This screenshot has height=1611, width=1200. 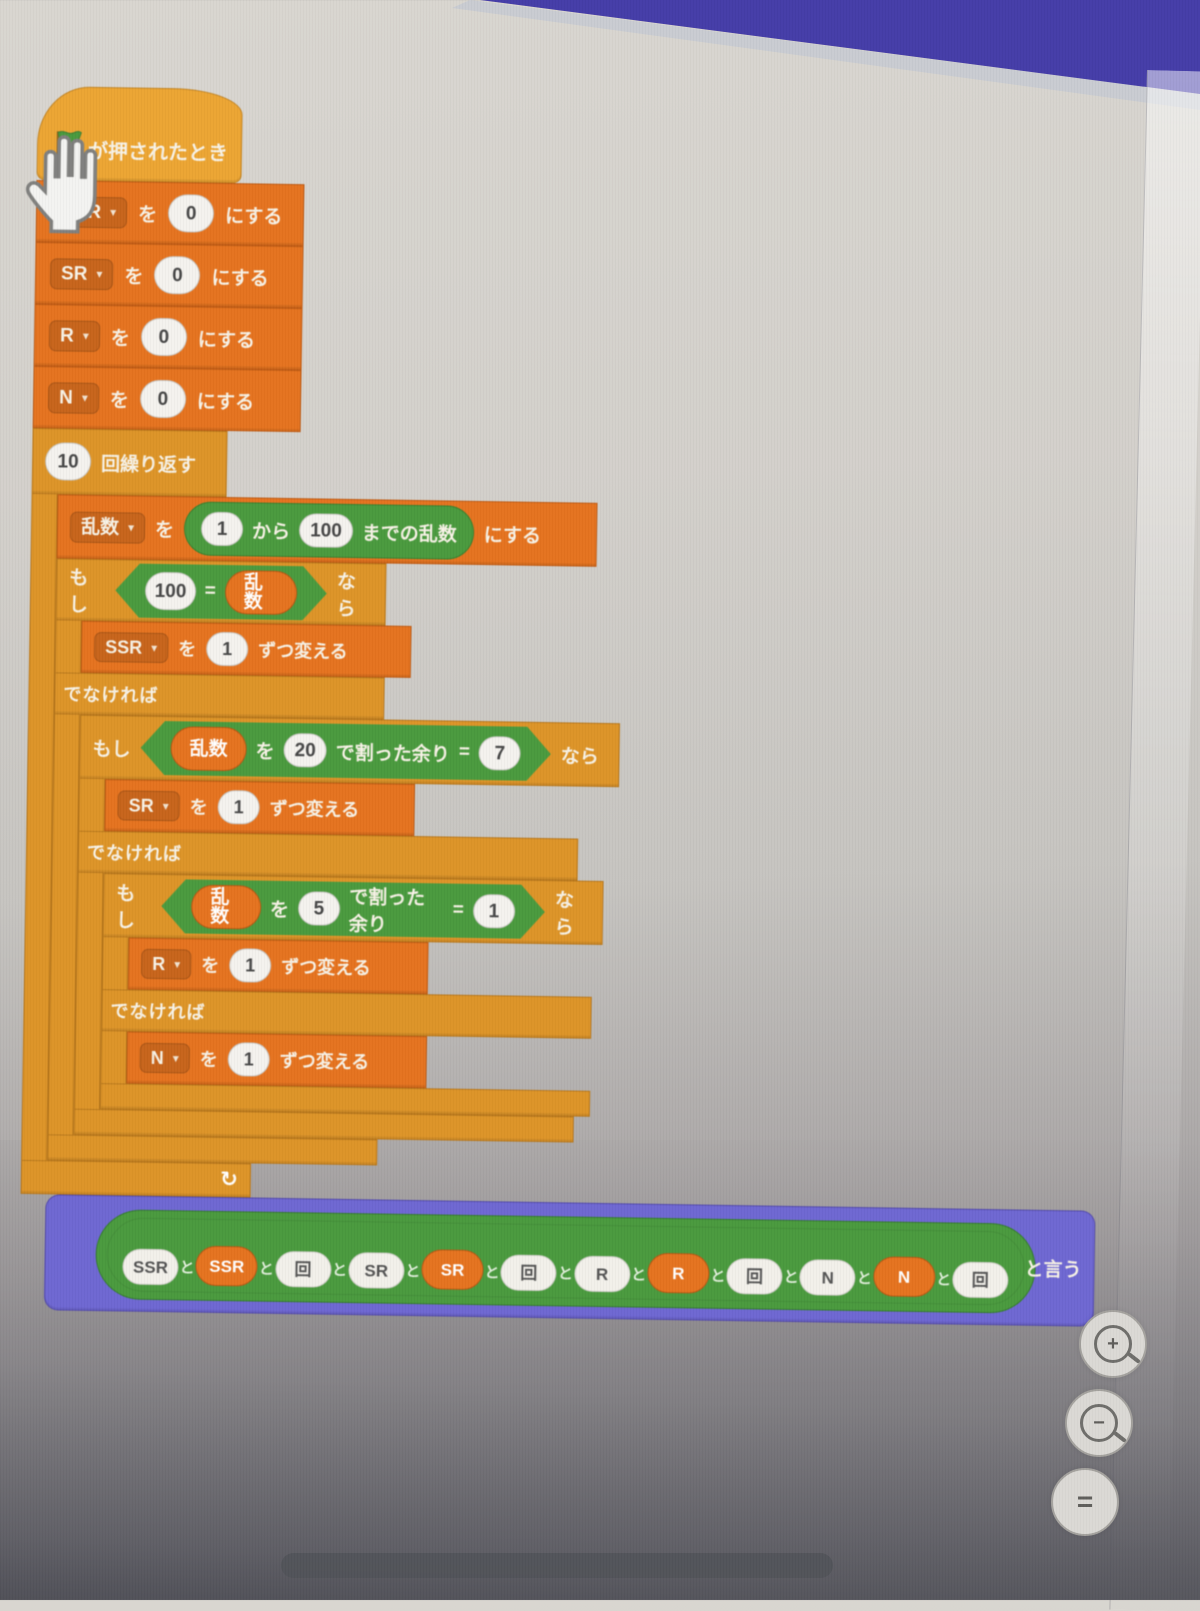 I want to click on repeat-bottom-bar: ↻, so click(x=136, y=1178).